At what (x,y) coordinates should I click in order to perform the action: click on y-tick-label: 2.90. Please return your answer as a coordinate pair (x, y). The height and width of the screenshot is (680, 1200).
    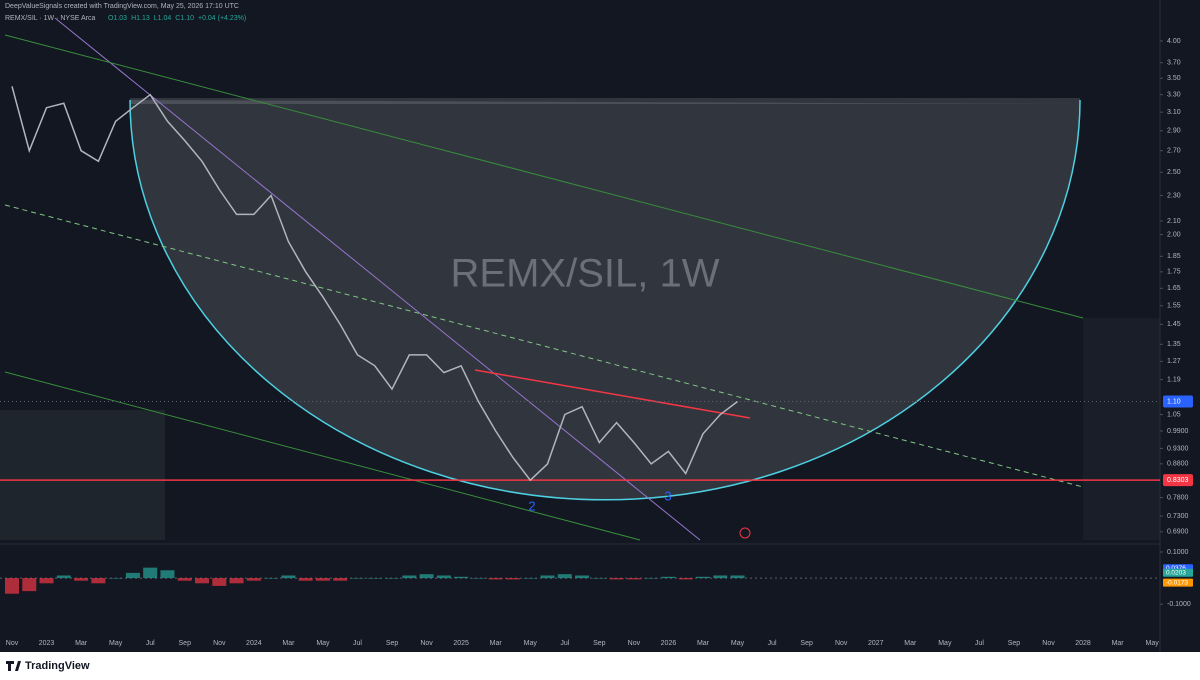
    Looking at the image, I should click on (1174, 131).